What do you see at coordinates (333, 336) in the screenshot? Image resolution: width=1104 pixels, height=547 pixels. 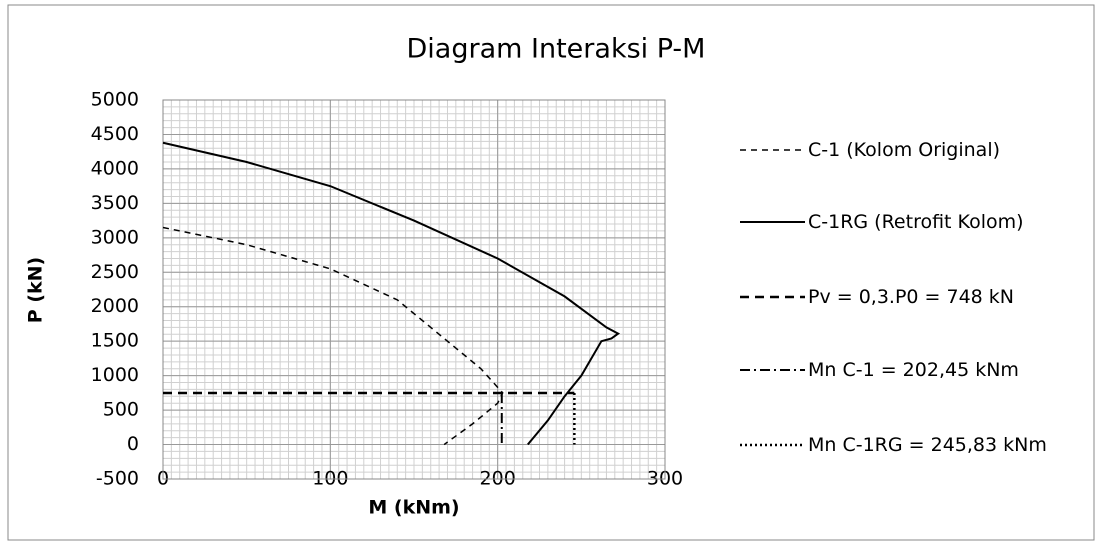 I see `series-line` at bounding box center [333, 336].